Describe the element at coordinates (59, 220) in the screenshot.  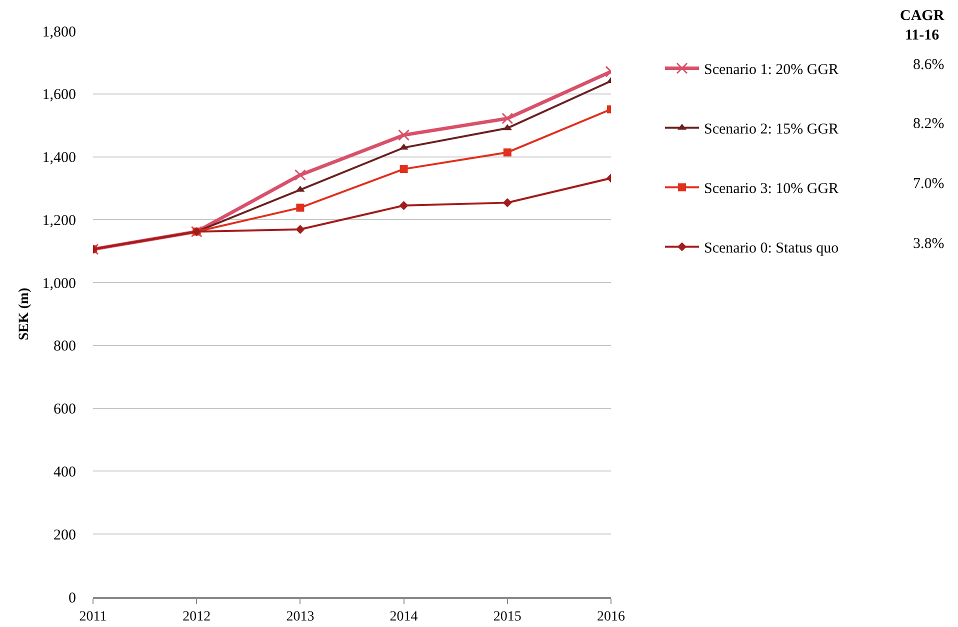
I see `y-tick-label: 1,200` at that location.